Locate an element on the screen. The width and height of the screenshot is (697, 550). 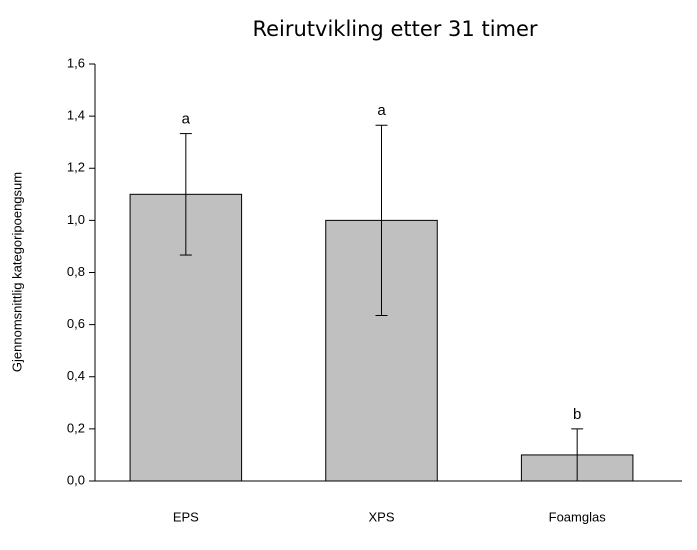
y-tick-label: 0,4 is located at coordinates (76, 375).